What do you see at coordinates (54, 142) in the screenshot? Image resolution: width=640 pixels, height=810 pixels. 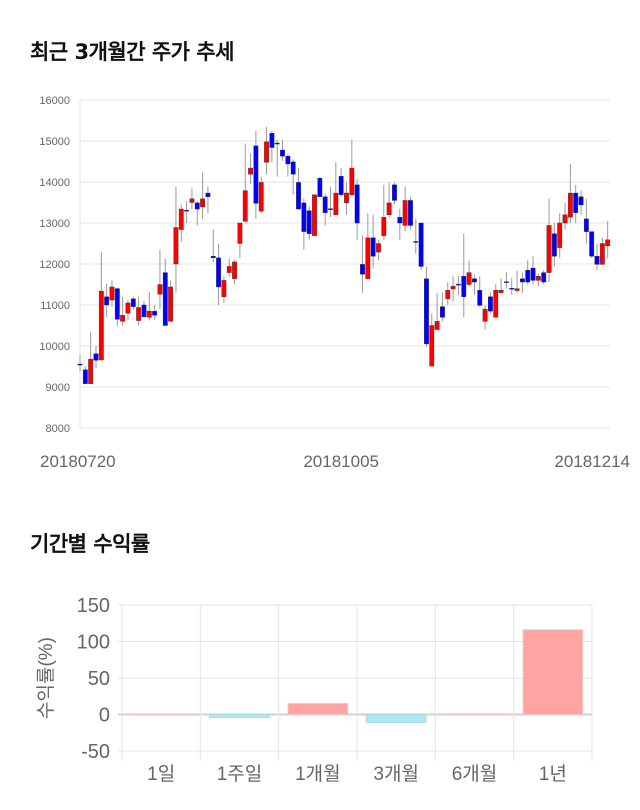 I see `y-tick-label: 15000` at bounding box center [54, 142].